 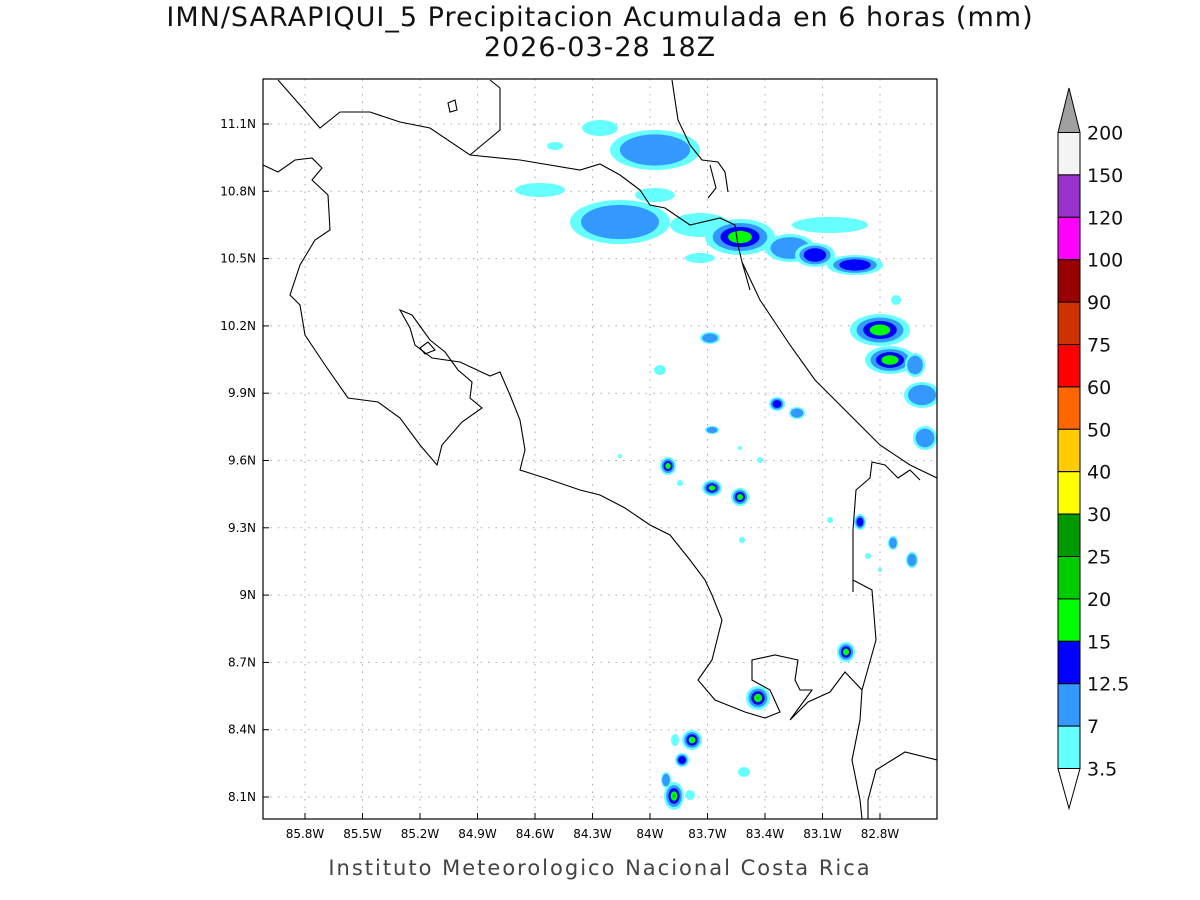 I want to click on colorbar-level-label: 200, so click(x=1105, y=134).